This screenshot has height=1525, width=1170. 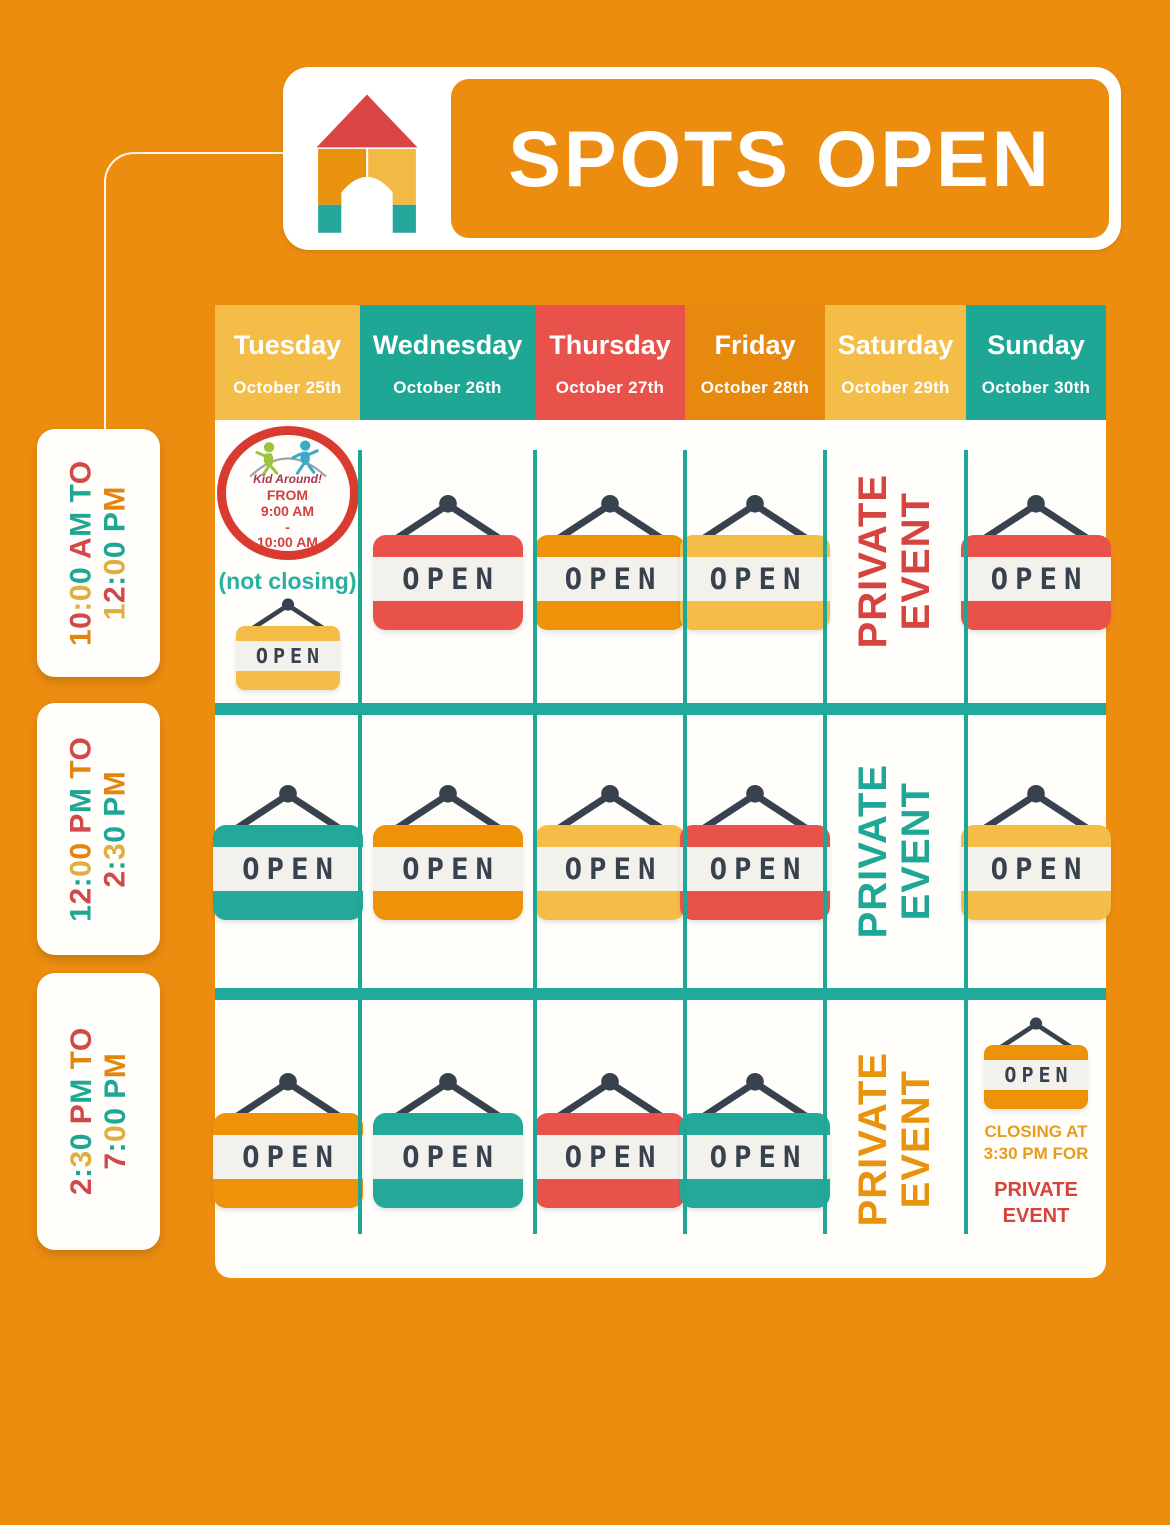 I want to click on day-name: Friday, so click(x=755, y=345).